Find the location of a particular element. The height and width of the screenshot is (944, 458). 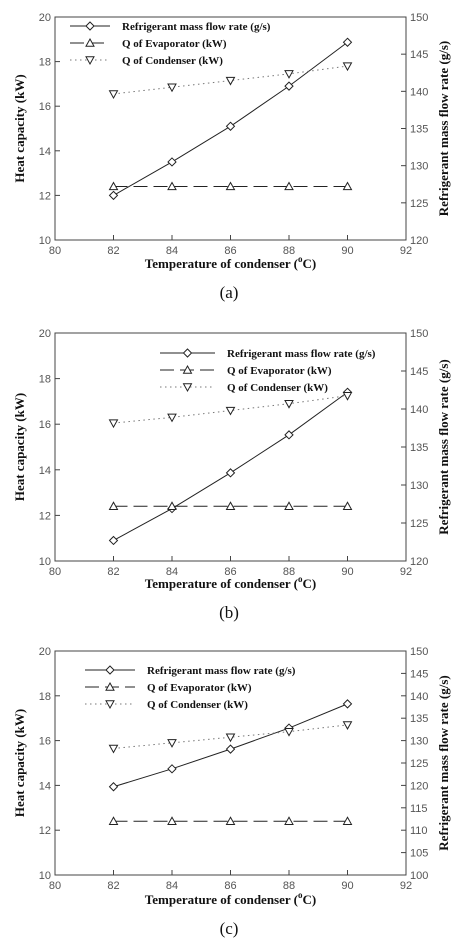

x-tick-label: 80 is located at coordinates (55, 251).